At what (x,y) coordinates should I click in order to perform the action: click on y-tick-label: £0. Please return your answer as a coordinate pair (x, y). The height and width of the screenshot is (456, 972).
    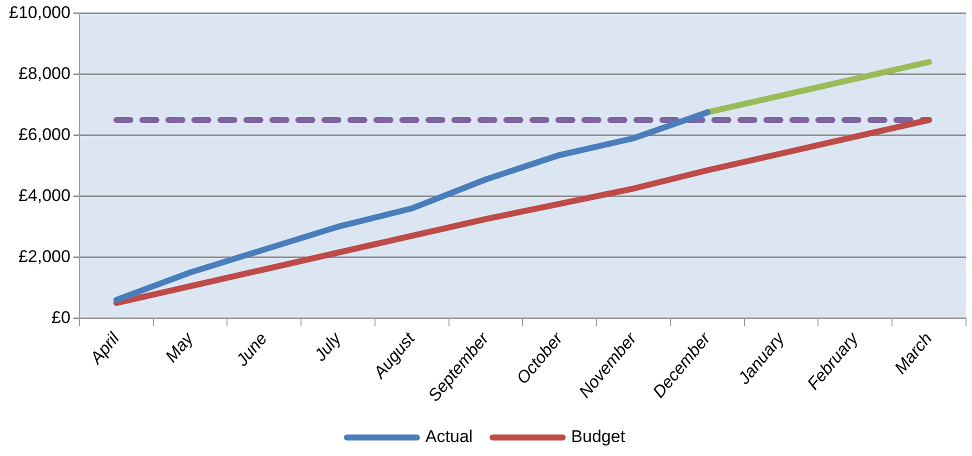
    Looking at the image, I should click on (61, 317).